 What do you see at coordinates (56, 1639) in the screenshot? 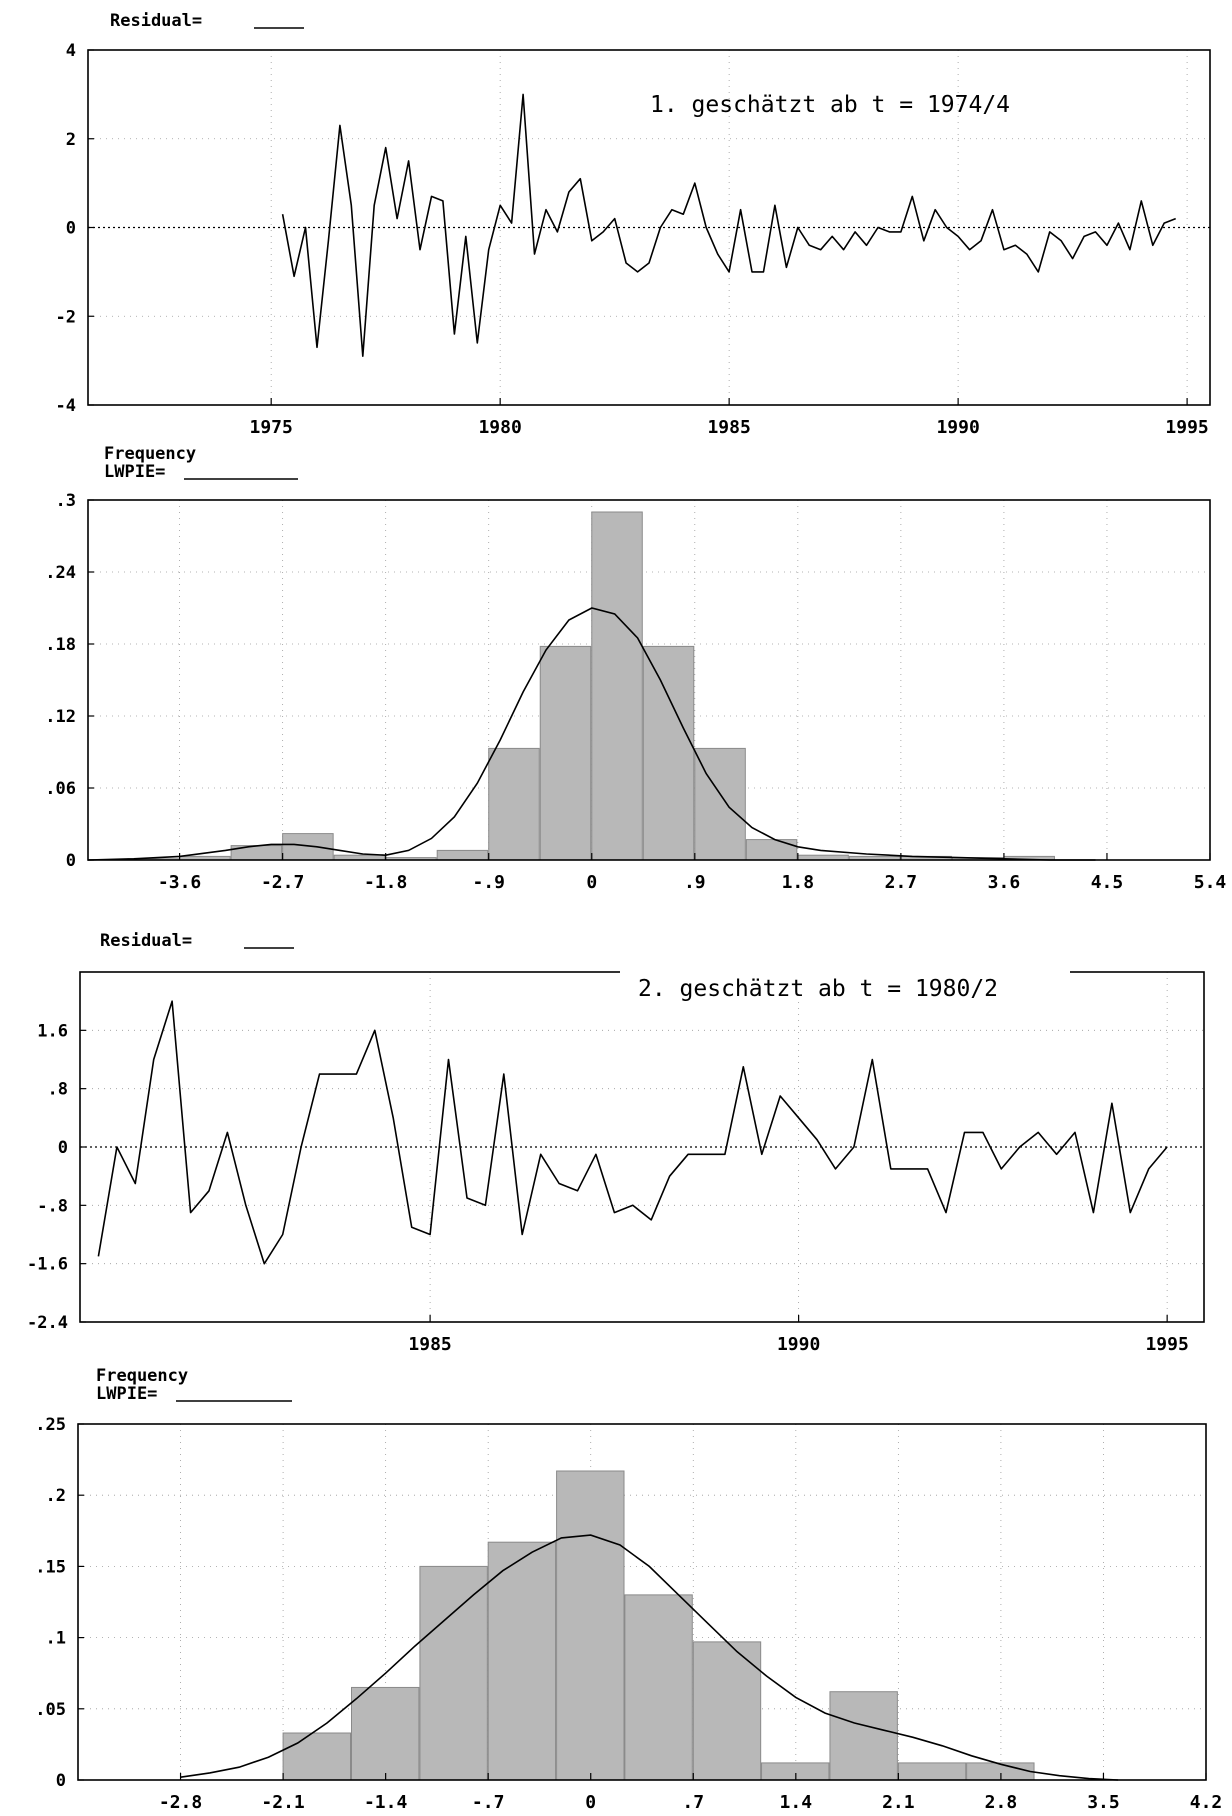
I see `panel-4-ytick-label-3: .1` at bounding box center [56, 1639].